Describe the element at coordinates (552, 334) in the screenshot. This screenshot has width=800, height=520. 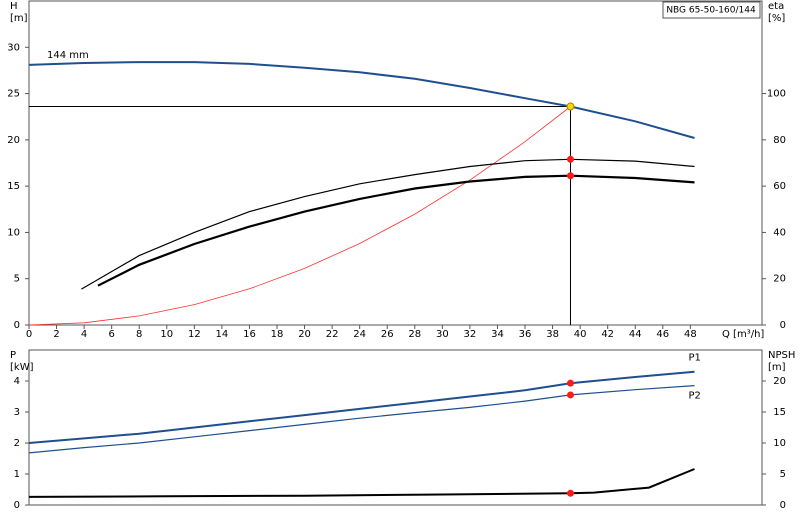
I see `x-tick-label: 38` at that location.